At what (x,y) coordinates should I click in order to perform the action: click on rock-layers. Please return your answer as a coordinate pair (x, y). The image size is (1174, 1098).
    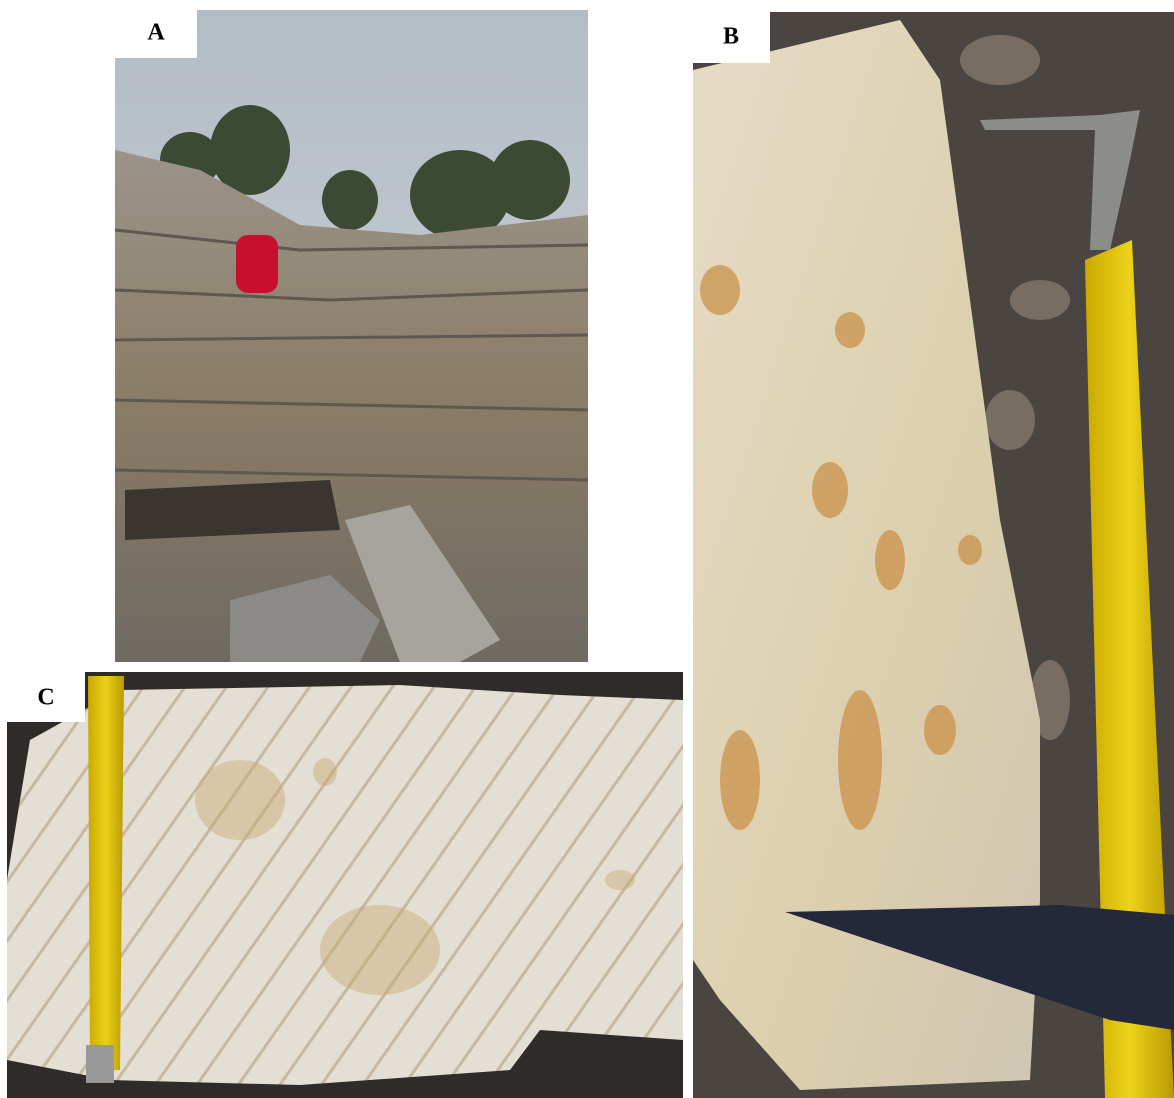
    Looking at the image, I should click on (351, 355).